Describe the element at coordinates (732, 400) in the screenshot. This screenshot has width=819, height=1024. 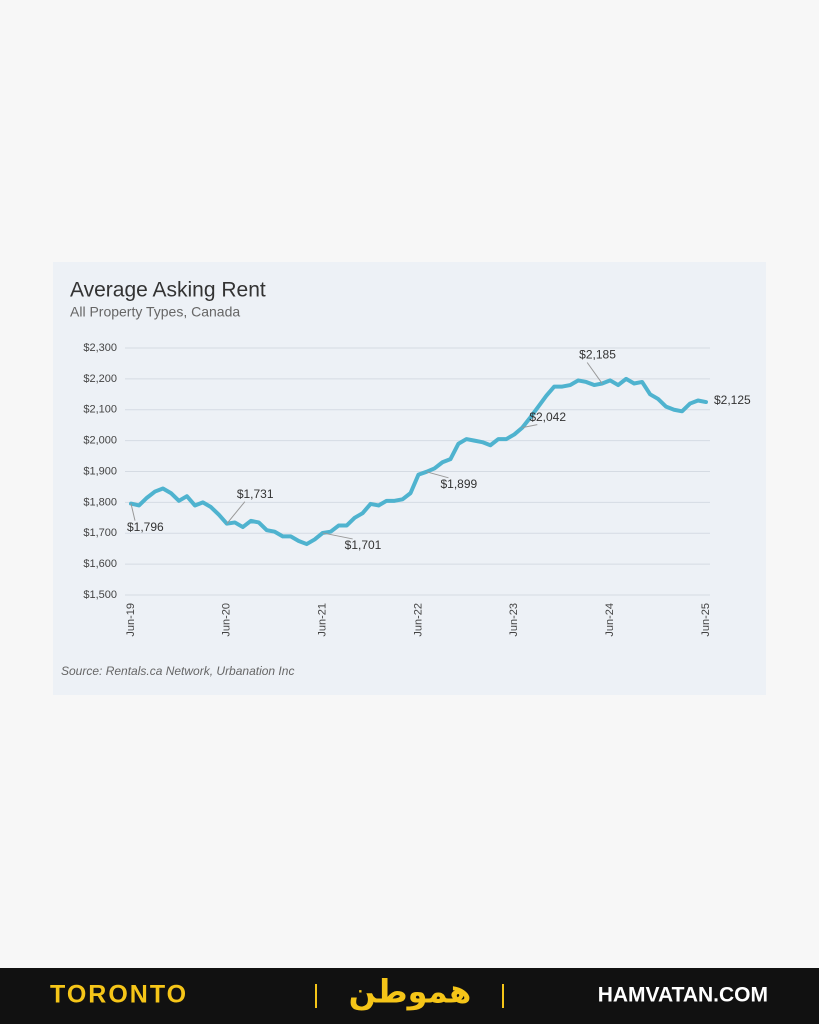
I see `data-label: $2,125` at that location.